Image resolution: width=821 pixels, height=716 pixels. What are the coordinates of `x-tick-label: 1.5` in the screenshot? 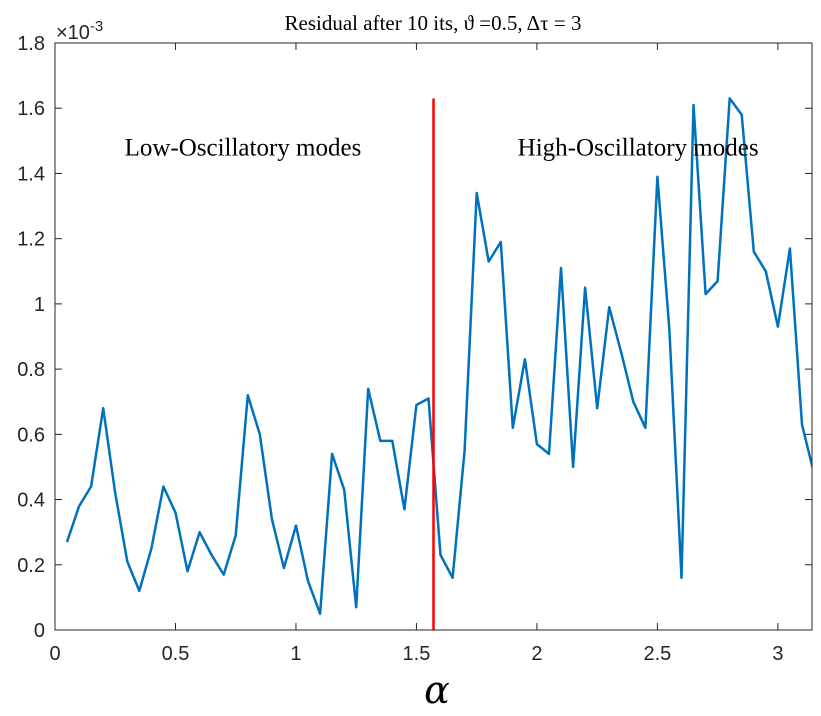 It's located at (417, 654).